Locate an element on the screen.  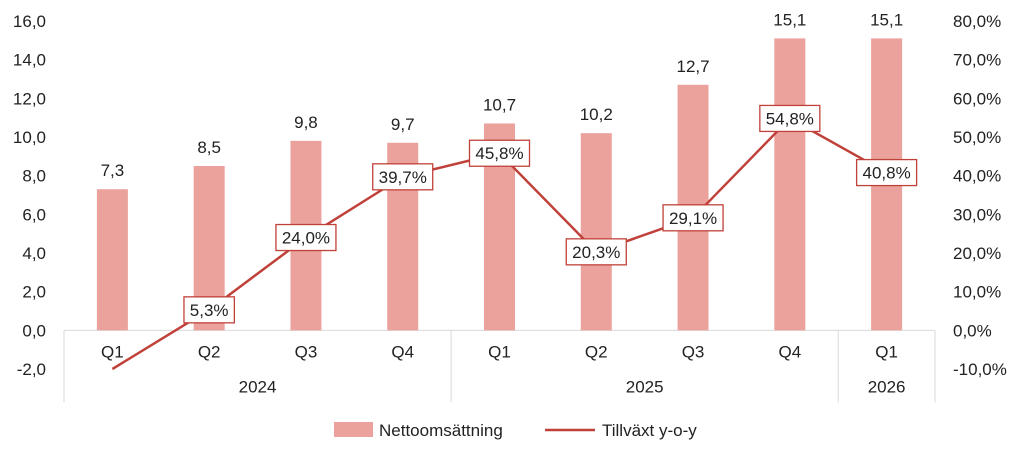
bar-value-label: 9,7 is located at coordinates (403, 124).